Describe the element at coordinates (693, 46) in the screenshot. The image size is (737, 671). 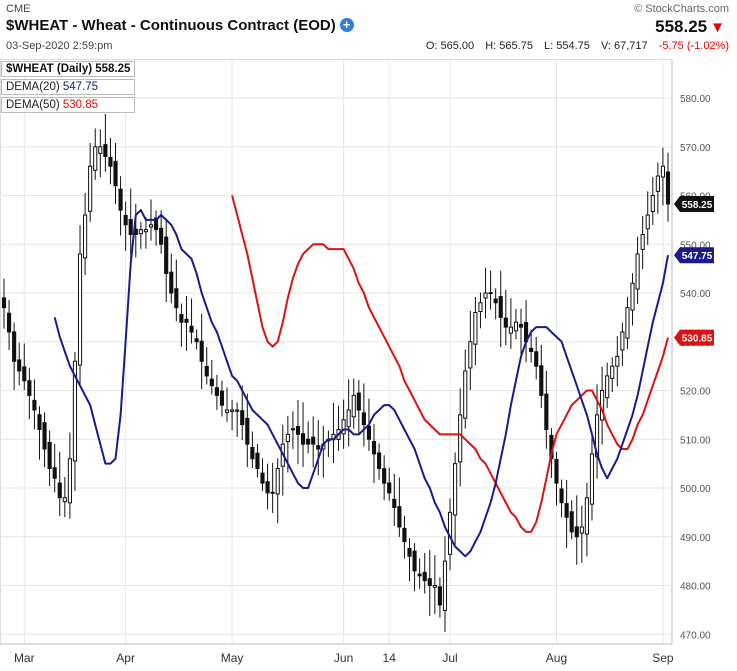
I see `change-value: -5.75 (-1.02%)` at that location.